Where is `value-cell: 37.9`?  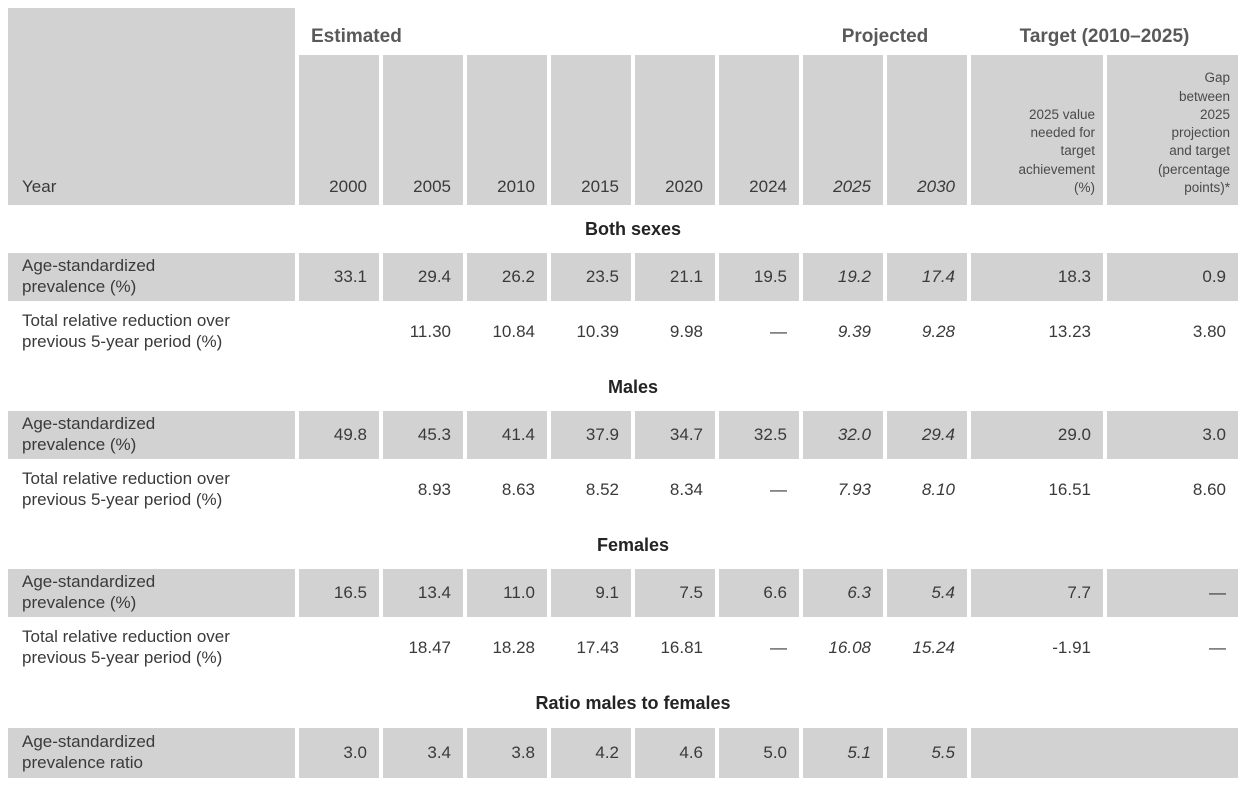 value-cell: 37.9 is located at coordinates (591, 435).